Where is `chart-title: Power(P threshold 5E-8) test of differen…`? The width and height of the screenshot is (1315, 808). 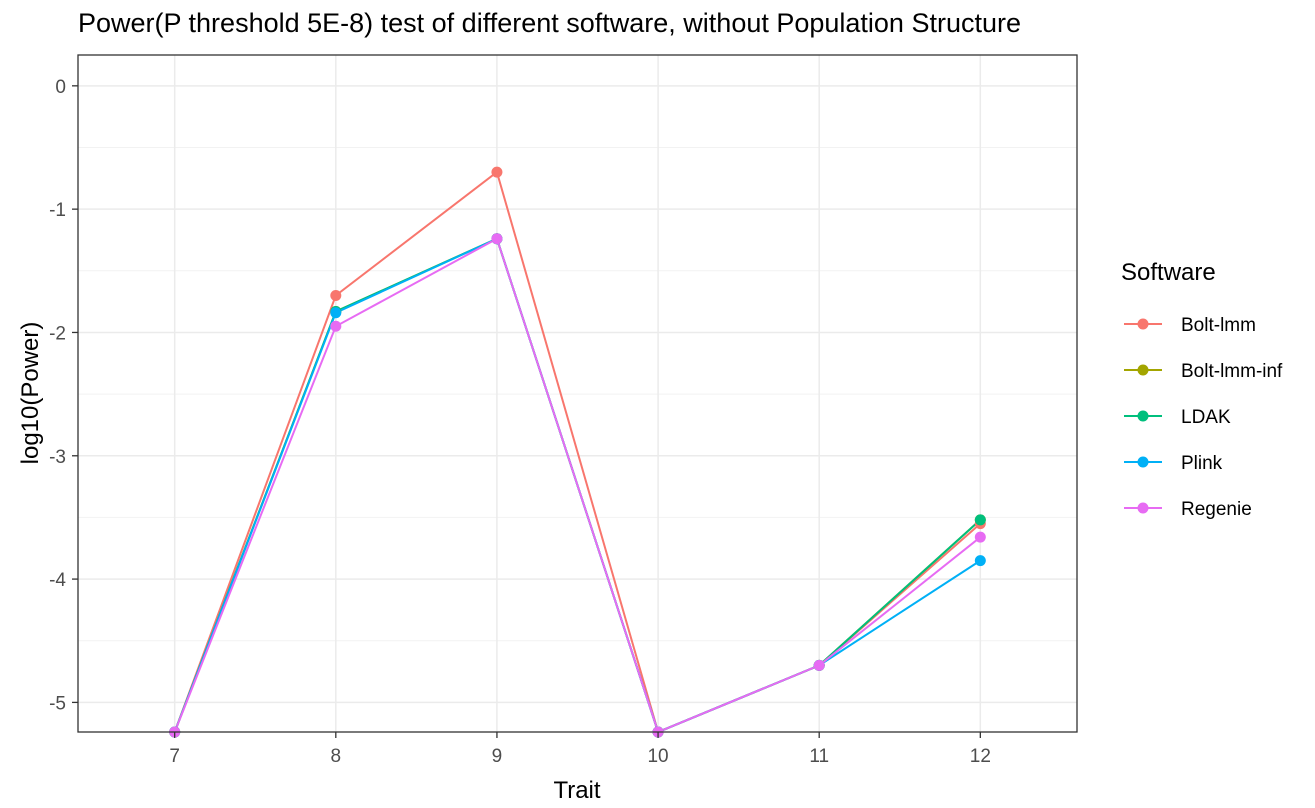 chart-title: Power(P threshold 5E-8) test of differen… is located at coordinates (549, 23).